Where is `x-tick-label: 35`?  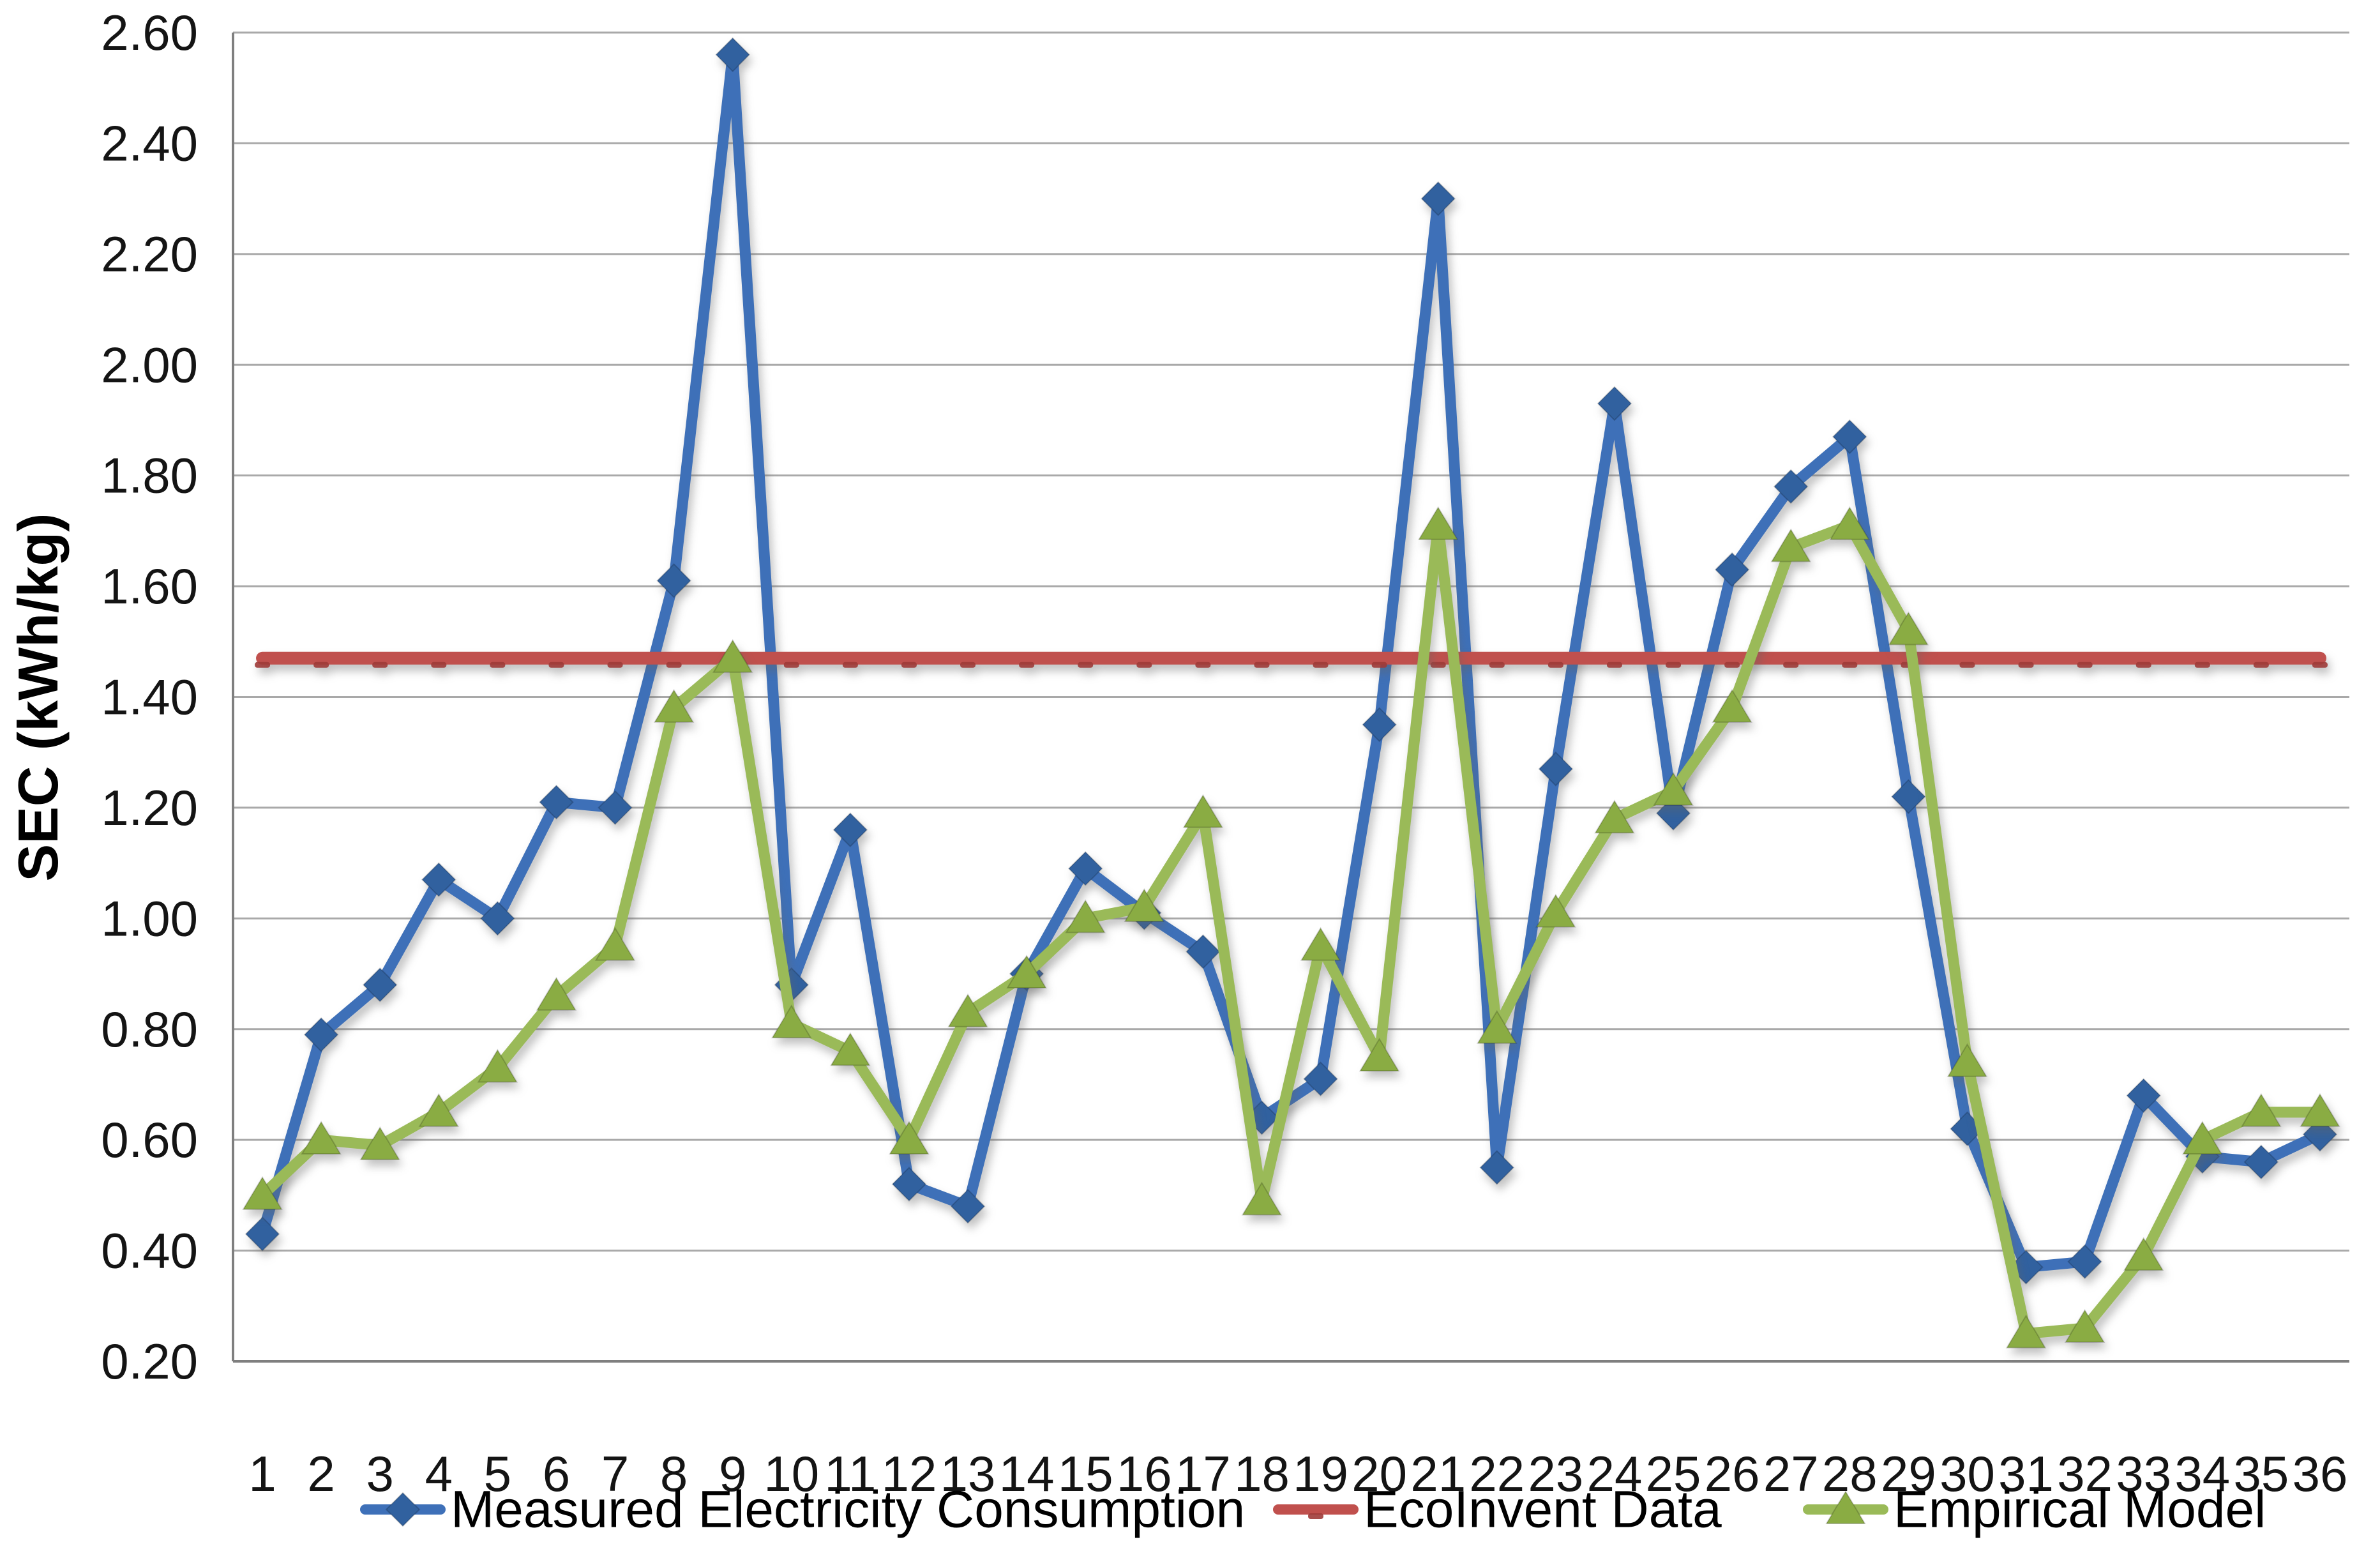 x-tick-label: 35 is located at coordinates (2261, 1474).